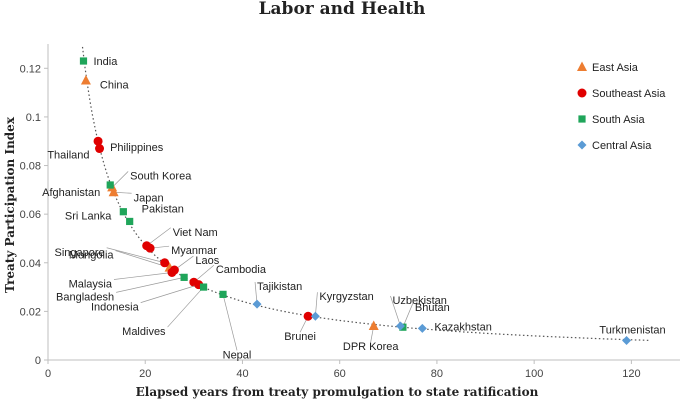 This screenshot has height=401, width=685. What do you see at coordinates (207, 261) in the screenshot?
I see `point-label-laos: Laos` at bounding box center [207, 261].